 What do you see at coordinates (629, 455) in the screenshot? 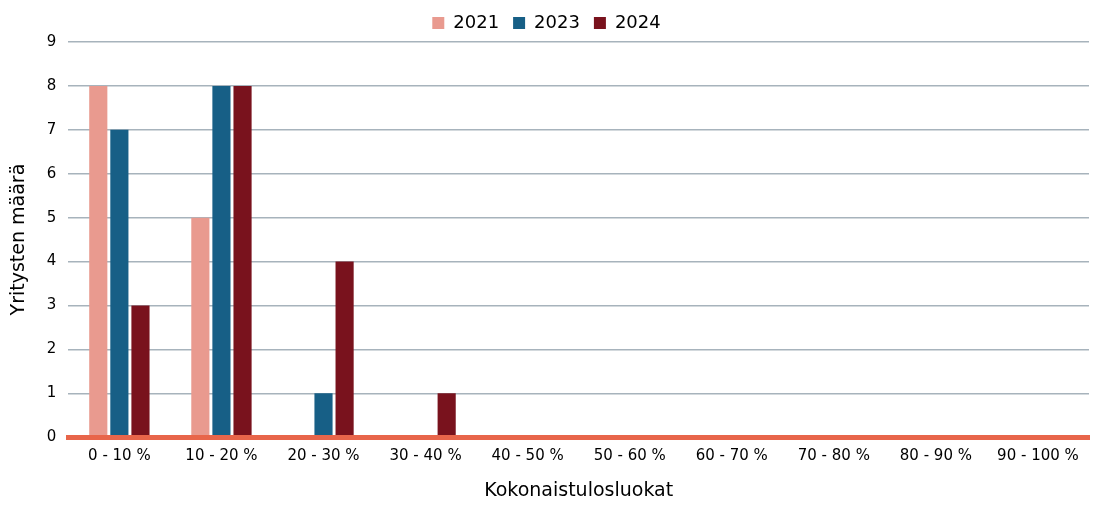
I see `x-tick-label: 50 - 60 %` at bounding box center [629, 455].